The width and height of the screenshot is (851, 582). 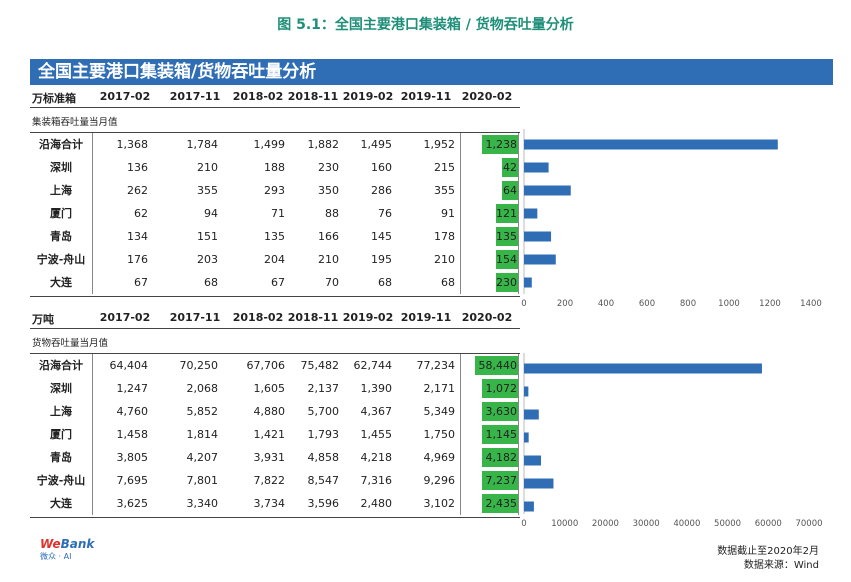 I want to click on value-cell: 1,499, so click(x=269, y=144).